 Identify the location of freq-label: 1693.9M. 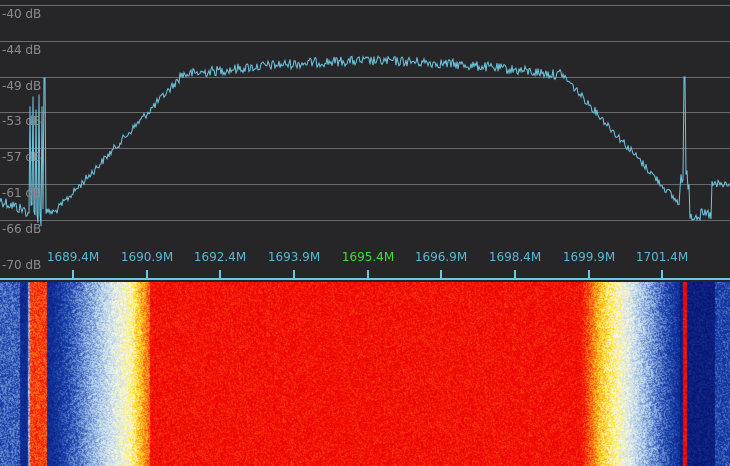
(294, 257).